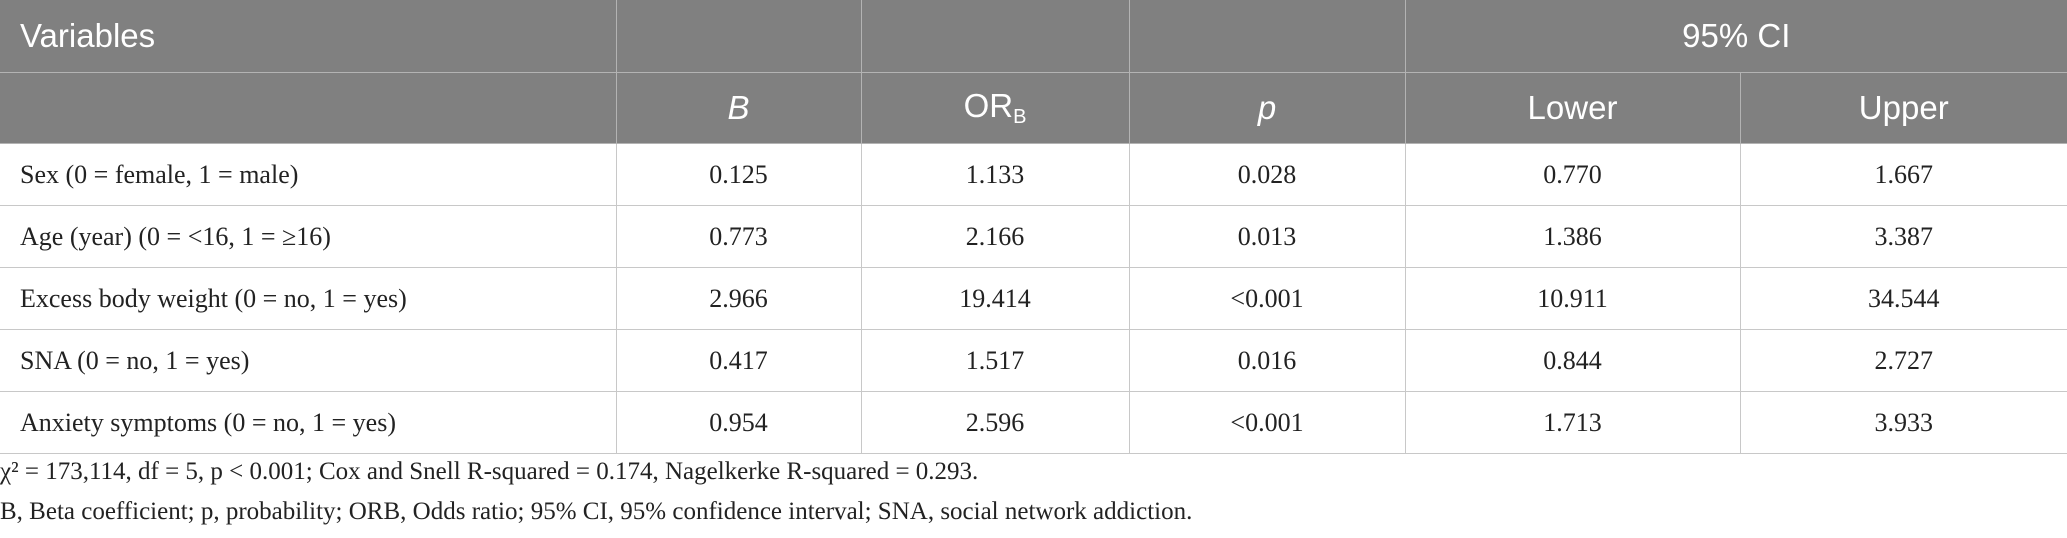  I want to click on cell-variable: SNA (0 = no, 1 = yes), so click(308, 360).